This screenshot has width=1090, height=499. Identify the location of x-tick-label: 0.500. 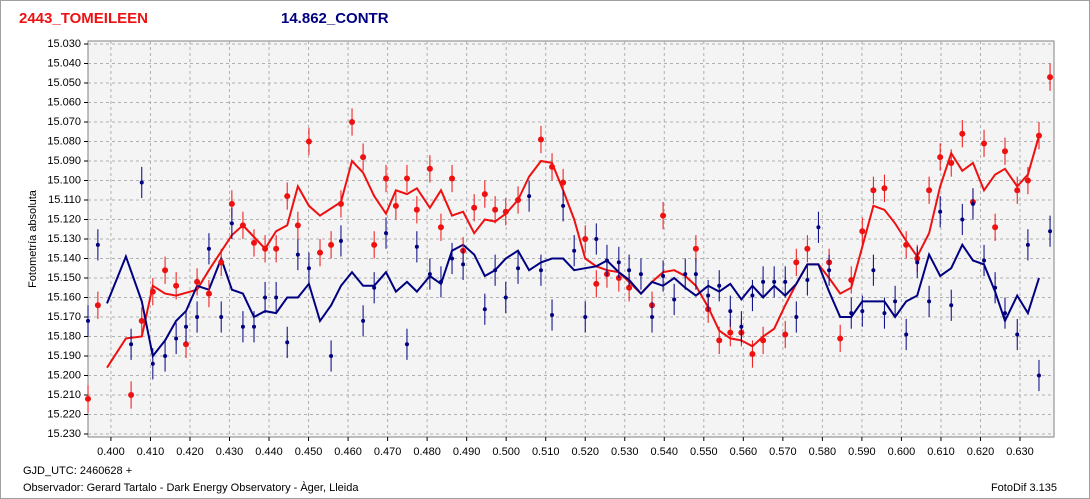
(506, 452).